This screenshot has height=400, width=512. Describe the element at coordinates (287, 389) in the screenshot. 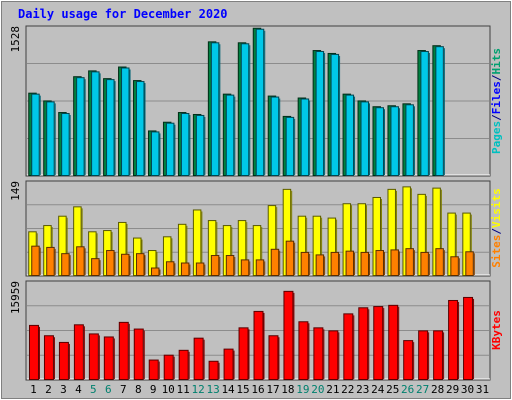

I see `x-tick-label: 18` at that location.